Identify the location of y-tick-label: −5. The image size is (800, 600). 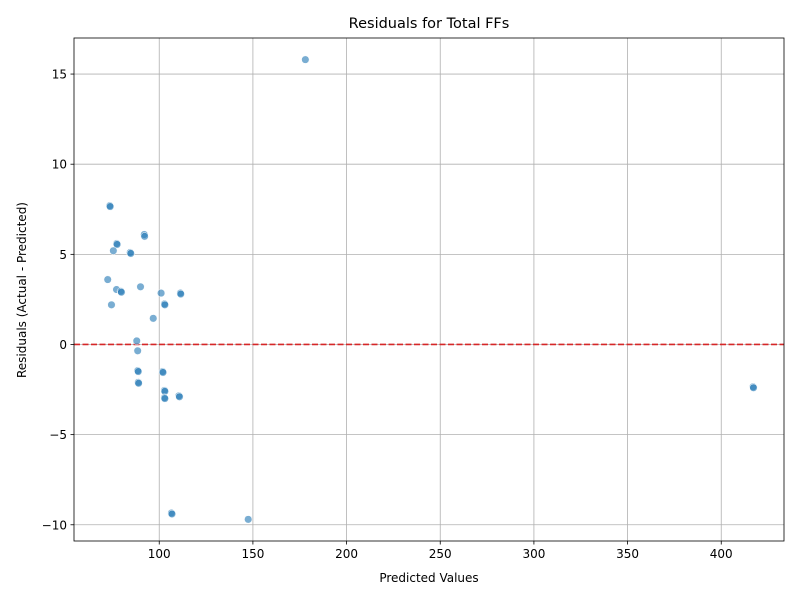
(58, 435).